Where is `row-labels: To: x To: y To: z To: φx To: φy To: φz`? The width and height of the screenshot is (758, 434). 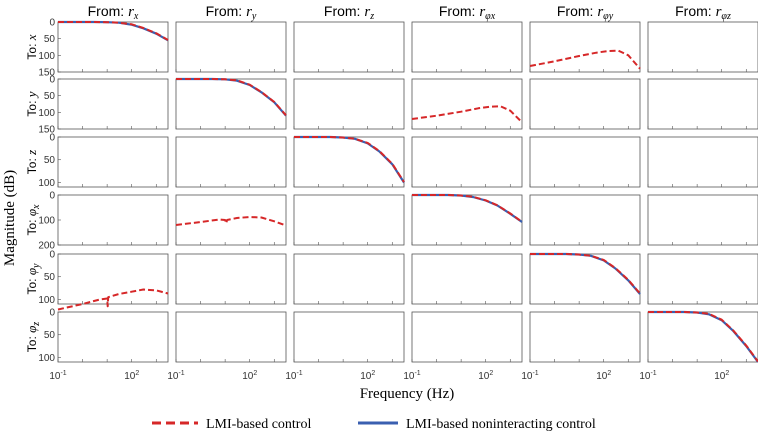 row-labels: To: x To: y To: z To: φx To: φy To: φz is located at coordinates (33, 193).